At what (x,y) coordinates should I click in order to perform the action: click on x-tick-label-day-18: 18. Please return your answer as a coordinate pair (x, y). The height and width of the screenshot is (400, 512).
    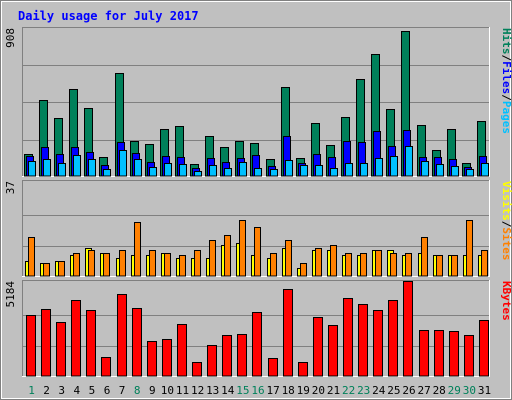
    Looking at the image, I should click on (288, 390).